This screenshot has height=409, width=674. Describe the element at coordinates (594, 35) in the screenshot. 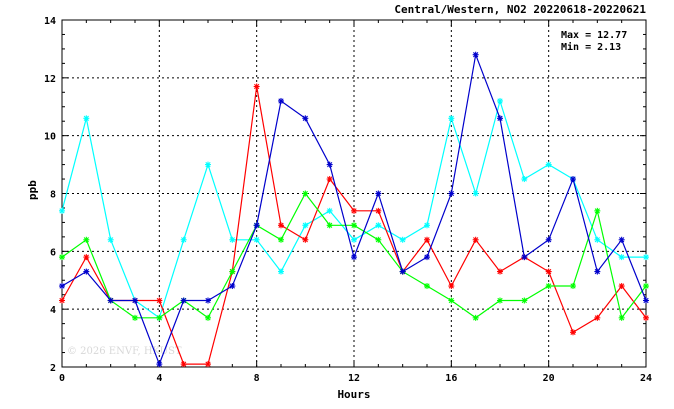

I see `max-label: Max = 12.77` at that location.